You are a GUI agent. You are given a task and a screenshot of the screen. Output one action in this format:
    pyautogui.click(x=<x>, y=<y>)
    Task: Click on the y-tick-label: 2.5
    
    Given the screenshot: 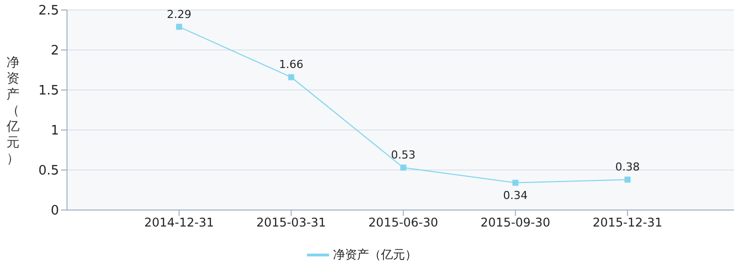 What is the action you would take?
    pyautogui.click(x=48, y=11)
    